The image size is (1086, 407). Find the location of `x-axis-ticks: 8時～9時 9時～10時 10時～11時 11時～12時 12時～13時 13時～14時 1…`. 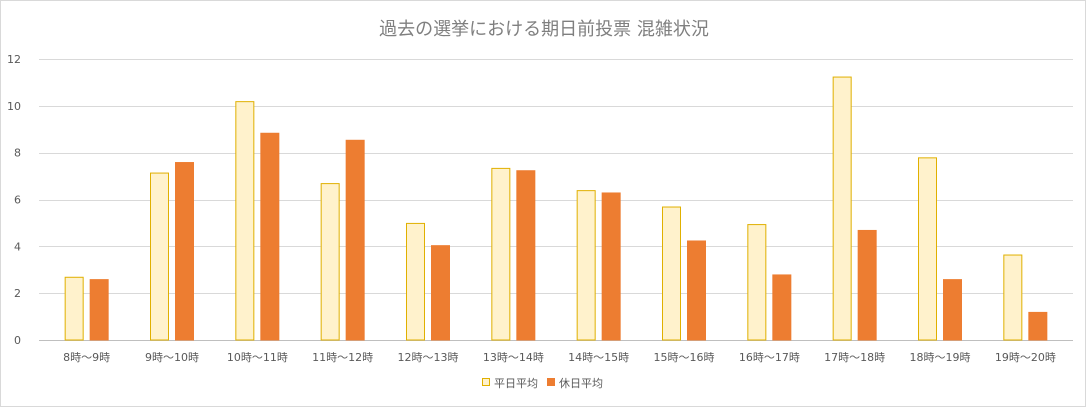

x-axis-ticks: 8時～9時 9時～10時 10時～11時 11時～12時 12時～13時 13時～14時 1… is located at coordinates (559, 357).